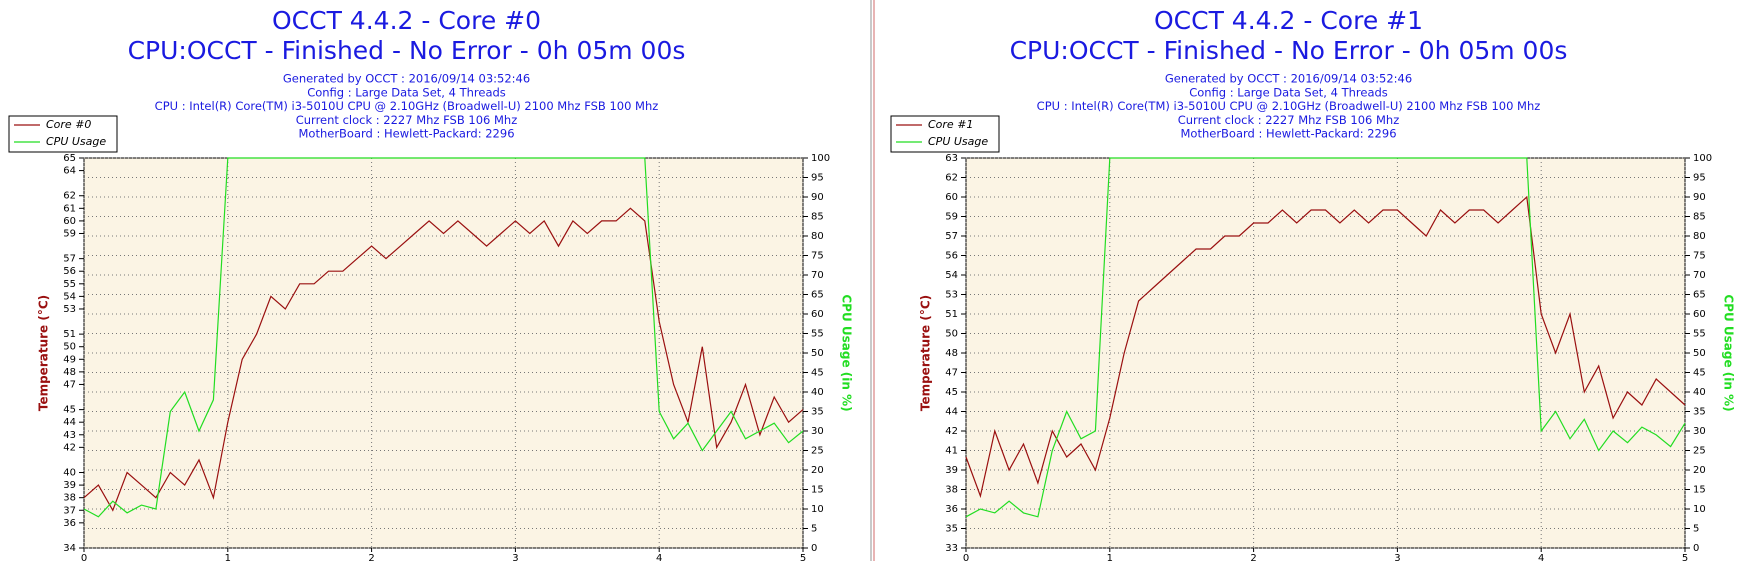  I want to click on y-tick-label: 50, so click(69, 347).